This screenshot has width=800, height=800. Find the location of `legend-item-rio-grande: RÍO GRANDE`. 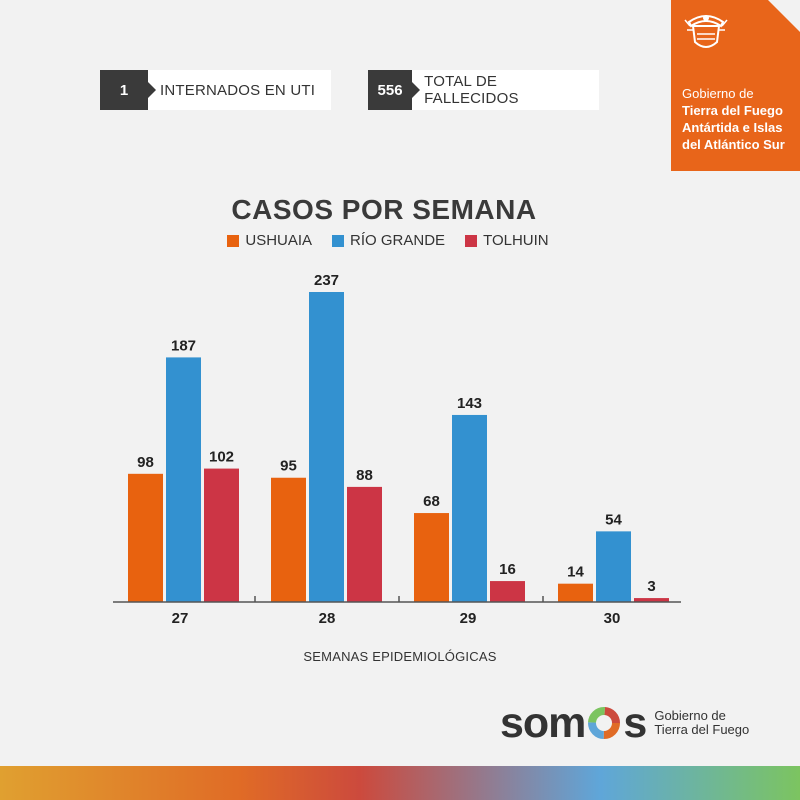

legend-item-rio-grande: RÍO GRANDE is located at coordinates (388, 240).